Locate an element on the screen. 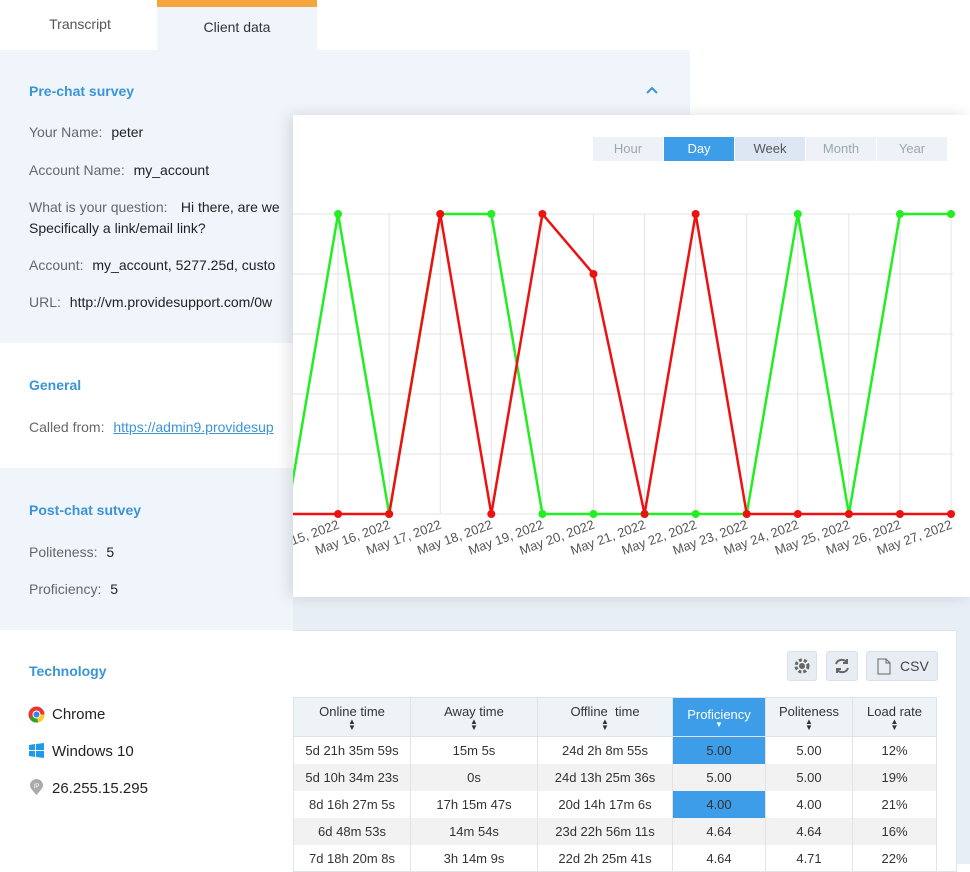 The image size is (970, 872). csv-label: CSV is located at coordinates (914, 666).